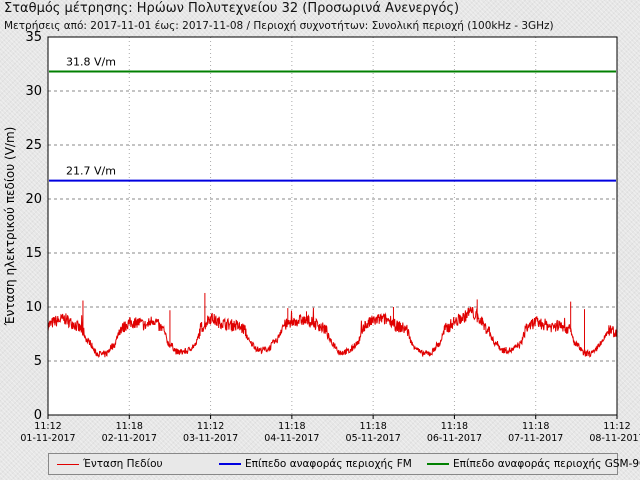 This screenshot has width=640, height=480. I want to click on legend-label-fm: Επίπεδο αναφοράς περιοχής FM, so click(328, 464).